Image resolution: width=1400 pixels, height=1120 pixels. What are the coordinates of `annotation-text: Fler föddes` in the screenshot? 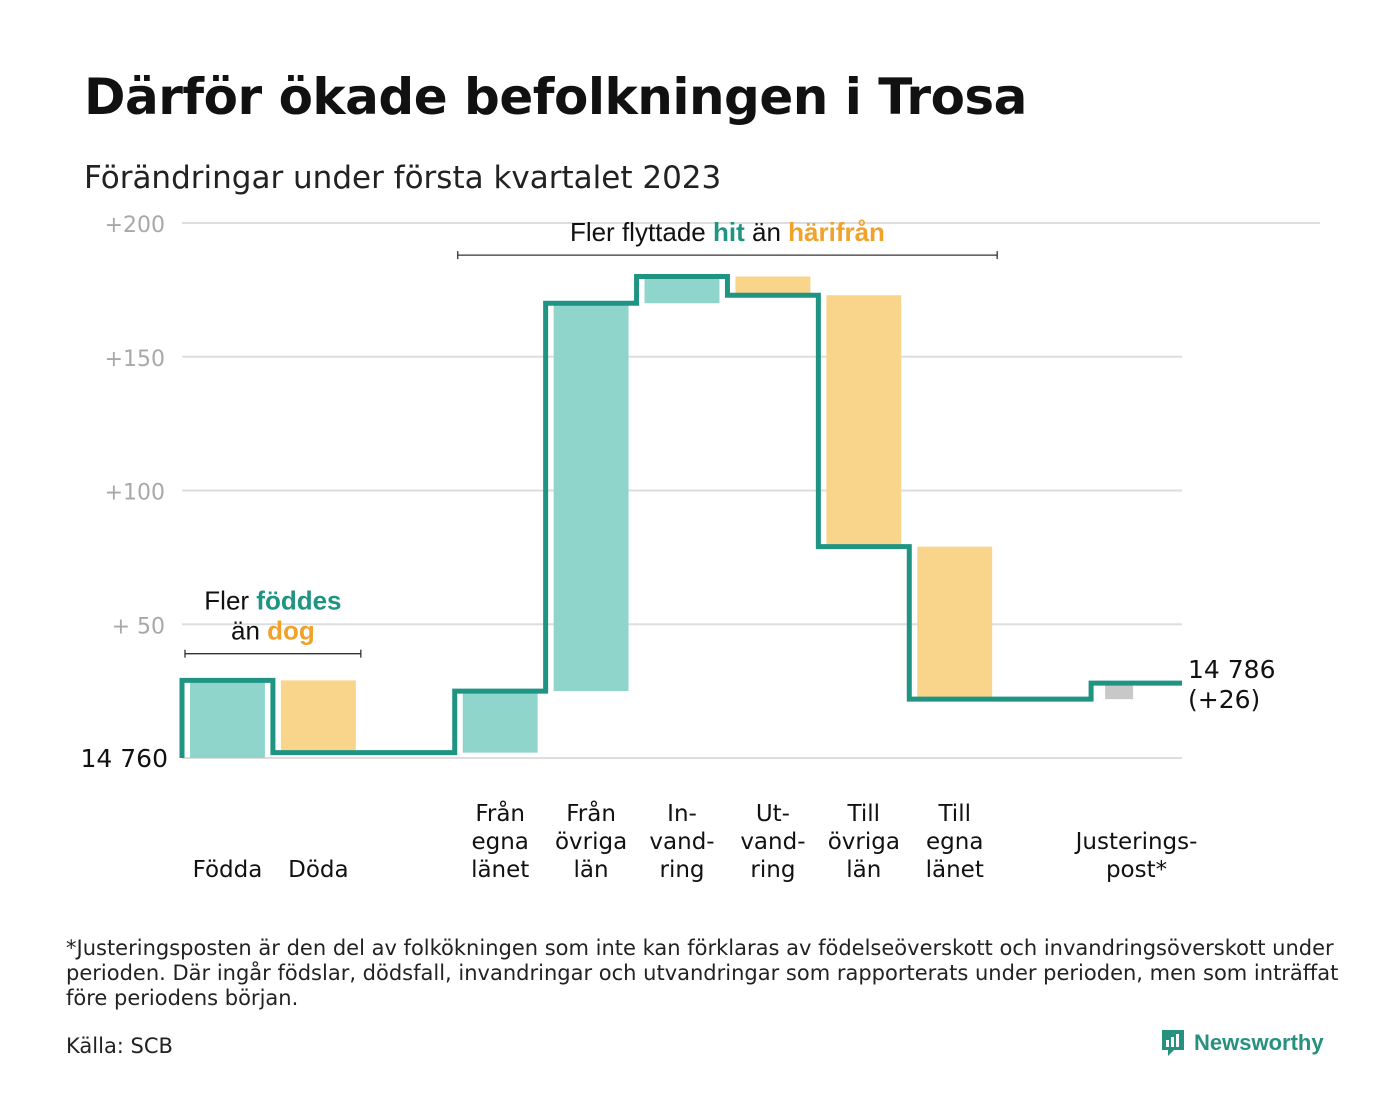 It's located at (272, 601).